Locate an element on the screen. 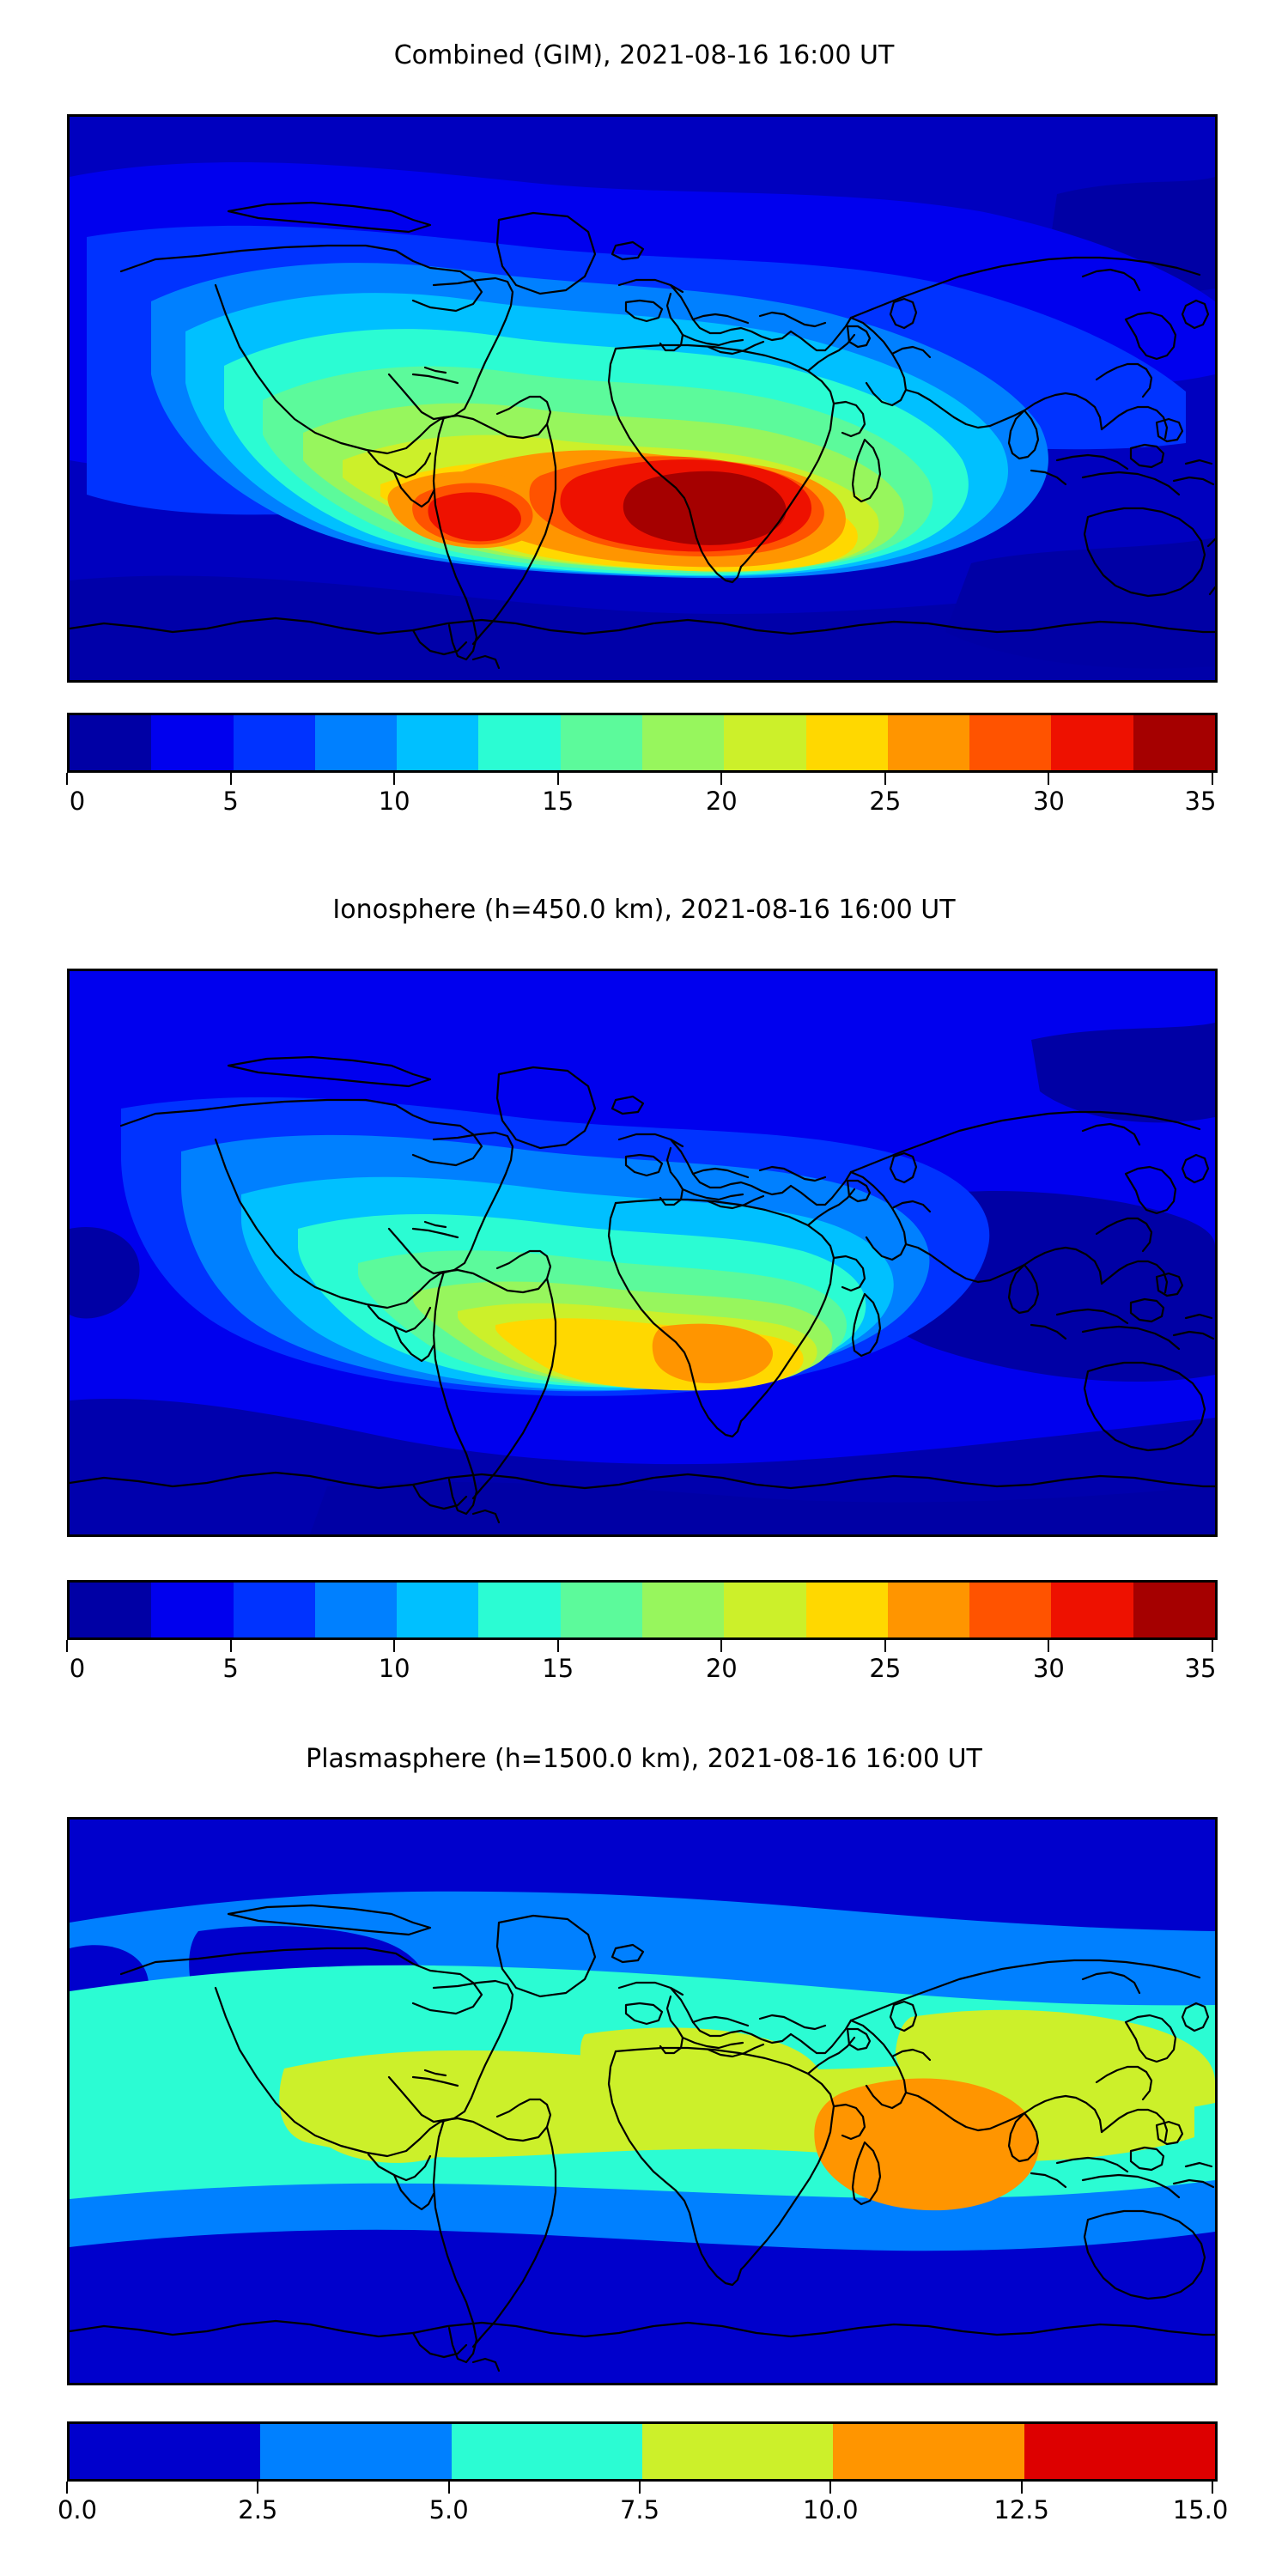 Image resolution: width=1288 pixels, height=2576 pixels. panel-combined-gim: Combined (GIM), 2021-08-16 16:00 UT is located at coordinates (644, 56).